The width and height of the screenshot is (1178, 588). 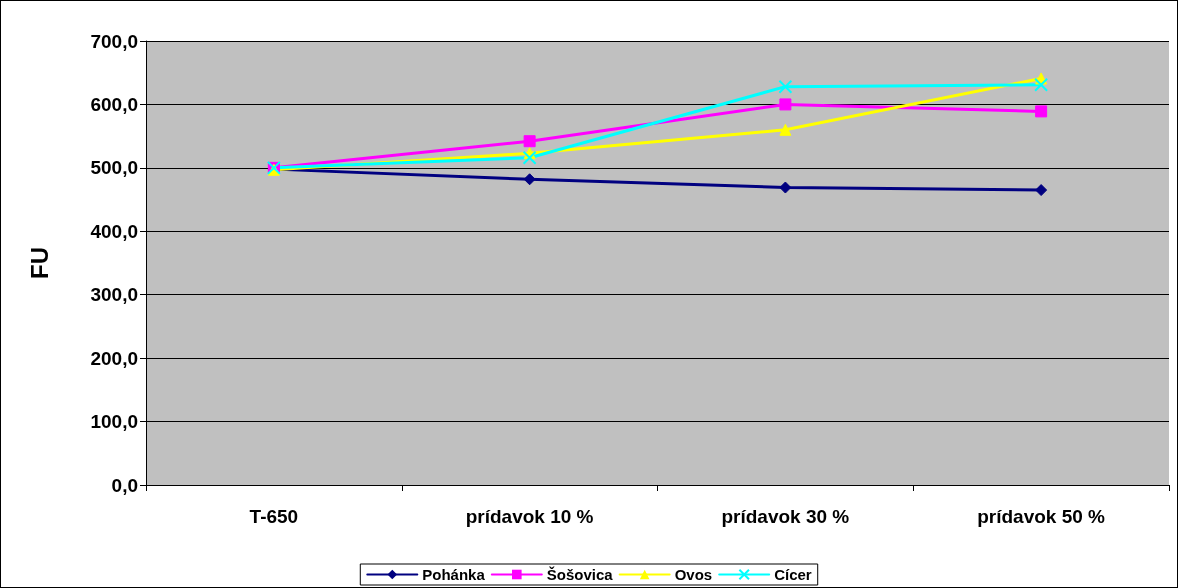 I want to click on y-tick-label: 200,0, so click(x=114, y=358).